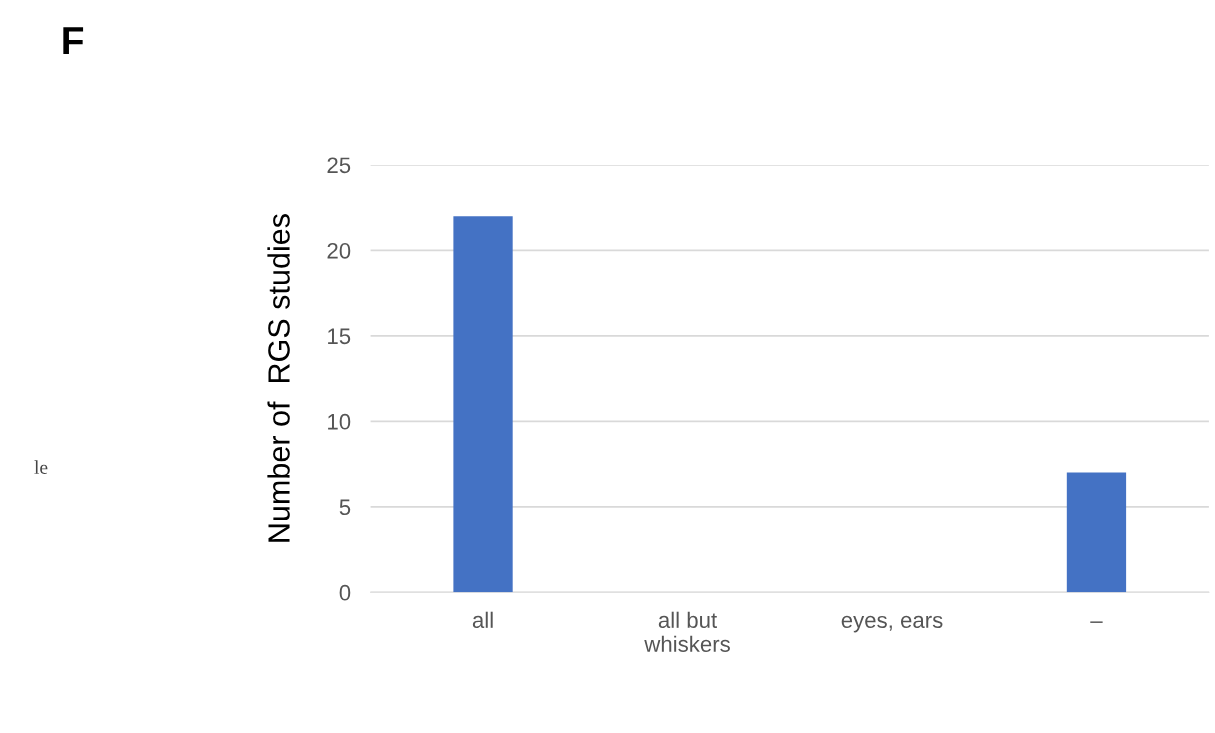  Describe the element at coordinates (73, 41) in the screenshot. I see `chart-title: F` at that location.